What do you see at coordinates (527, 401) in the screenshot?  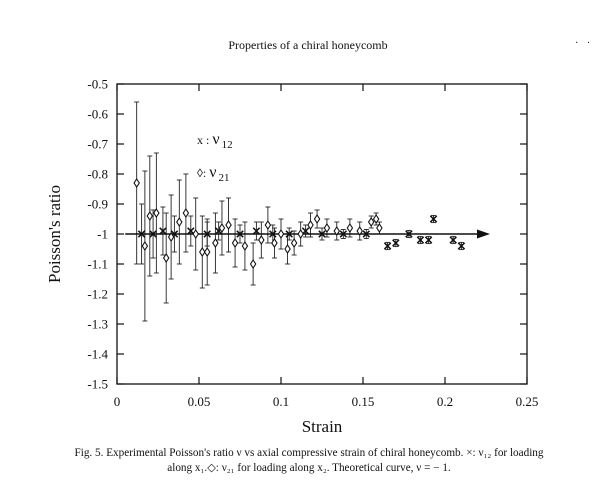 I see `x-tick-label: 0.25` at bounding box center [527, 401].